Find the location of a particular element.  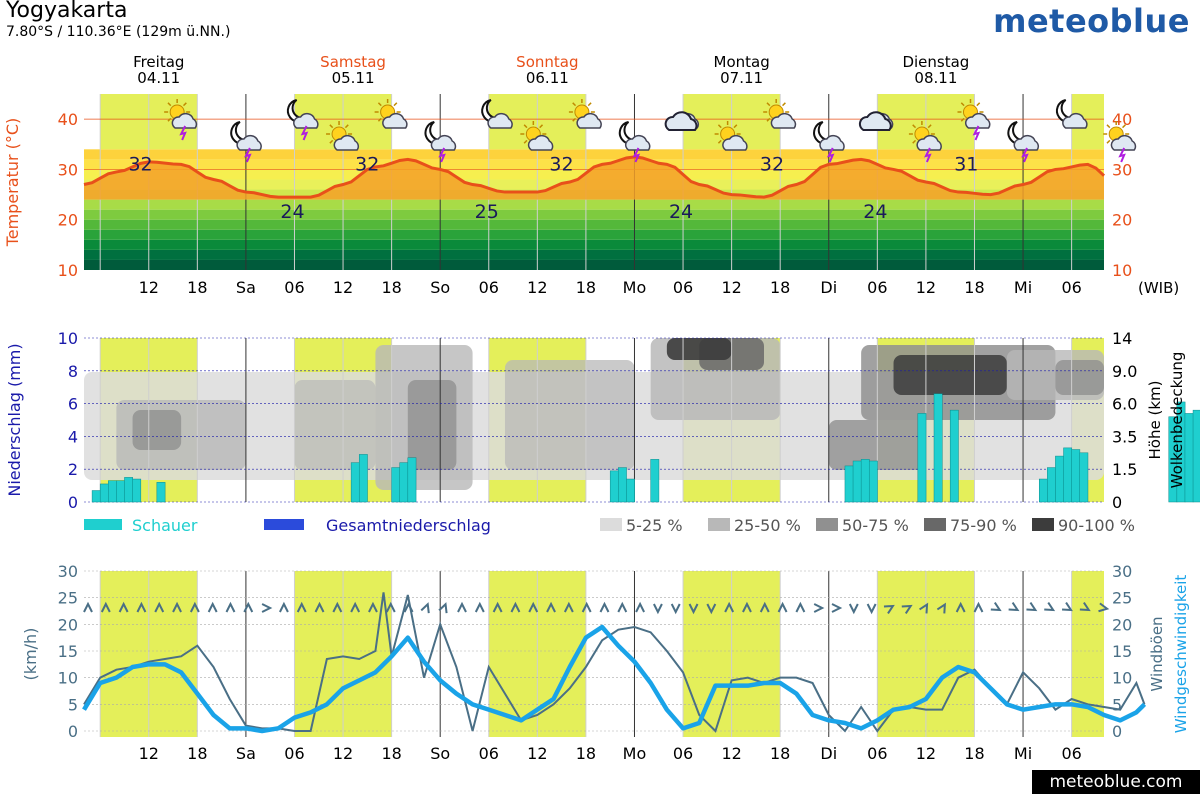

height-tick-label: 0 is located at coordinates (1117, 502).